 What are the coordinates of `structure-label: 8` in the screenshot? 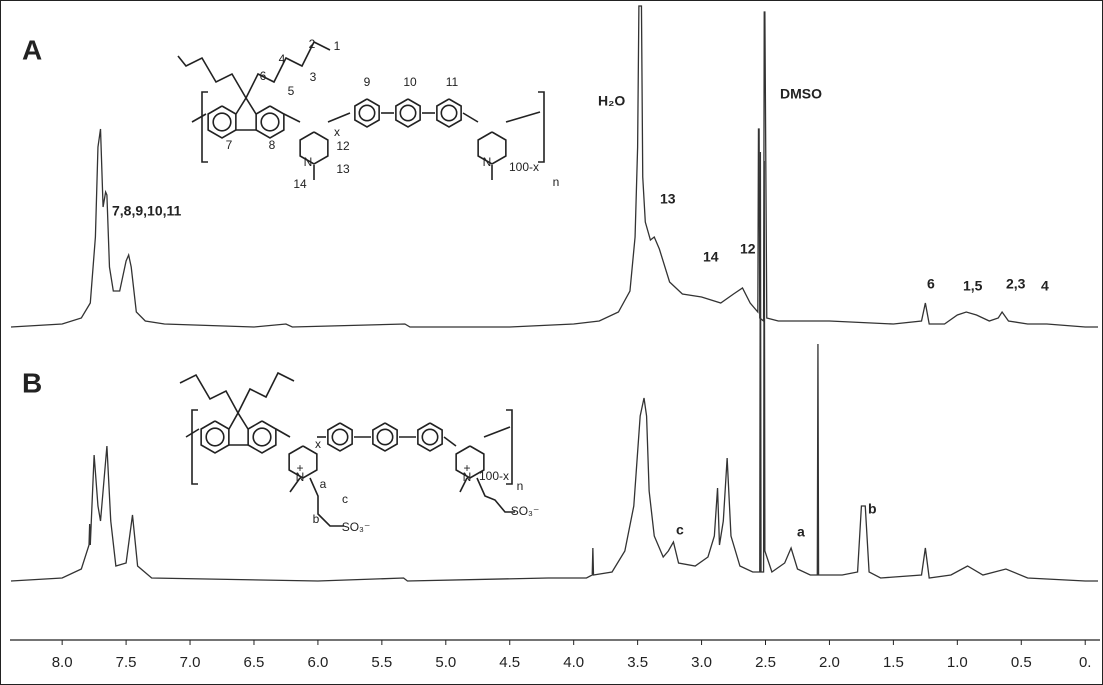 It's located at (272, 145).